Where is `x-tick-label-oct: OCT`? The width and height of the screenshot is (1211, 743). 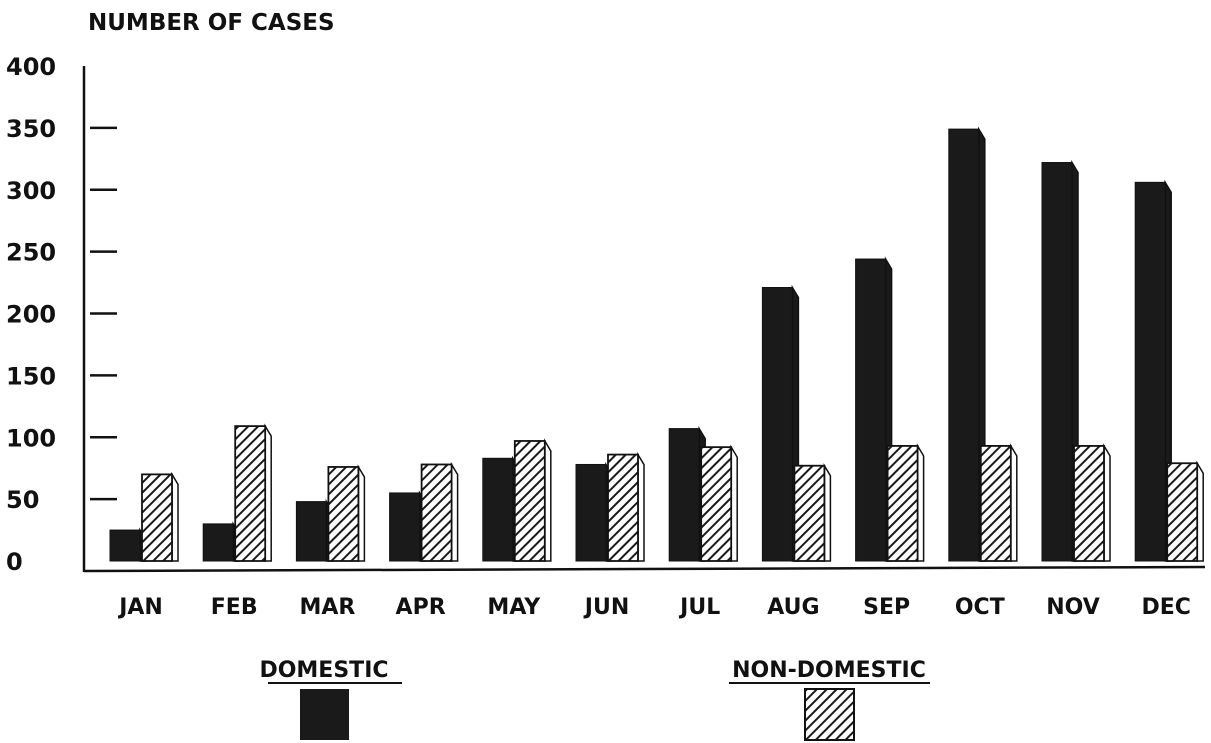
x-tick-label-oct: OCT is located at coordinates (980, 607).